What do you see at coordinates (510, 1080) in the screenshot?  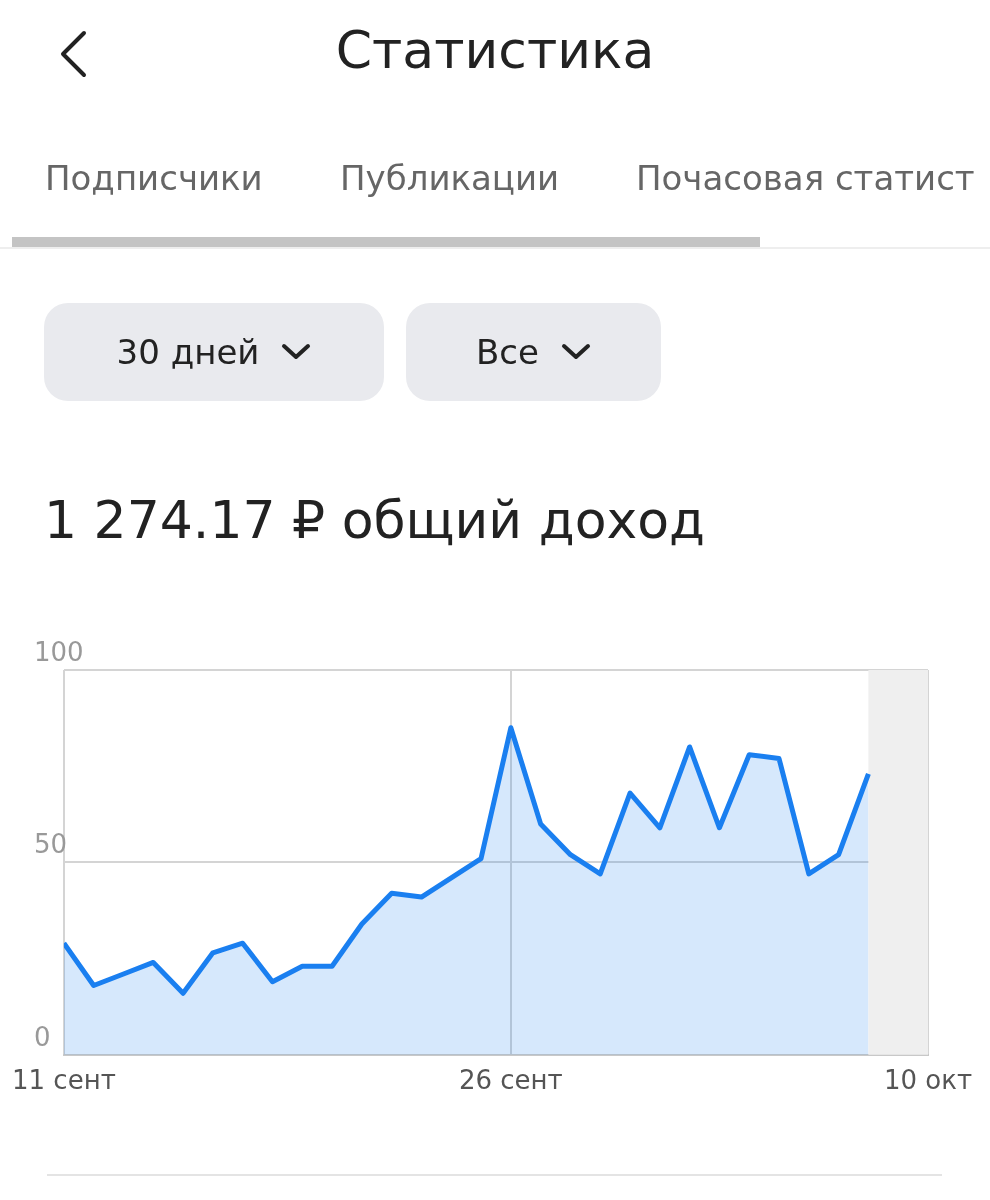 I see `x-tick-label: 26 сент` at bounding box center [510, 1080].